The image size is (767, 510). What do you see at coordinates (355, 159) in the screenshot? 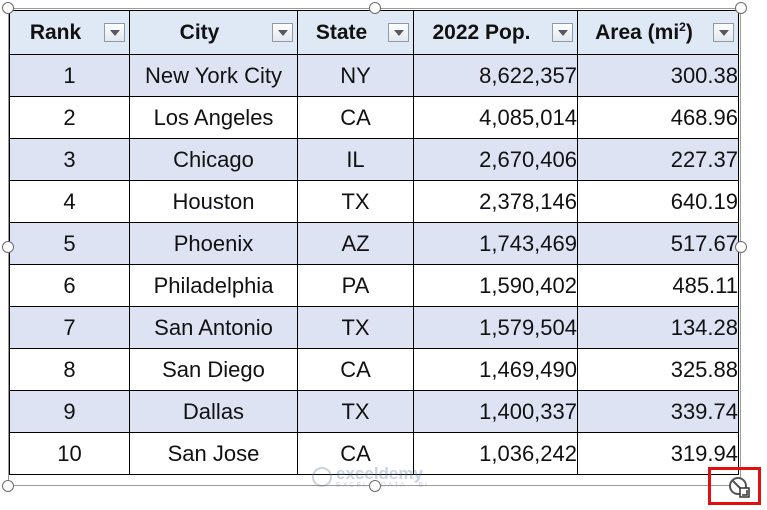
I see `cell-state: IL` at bounding box center [355, 159].